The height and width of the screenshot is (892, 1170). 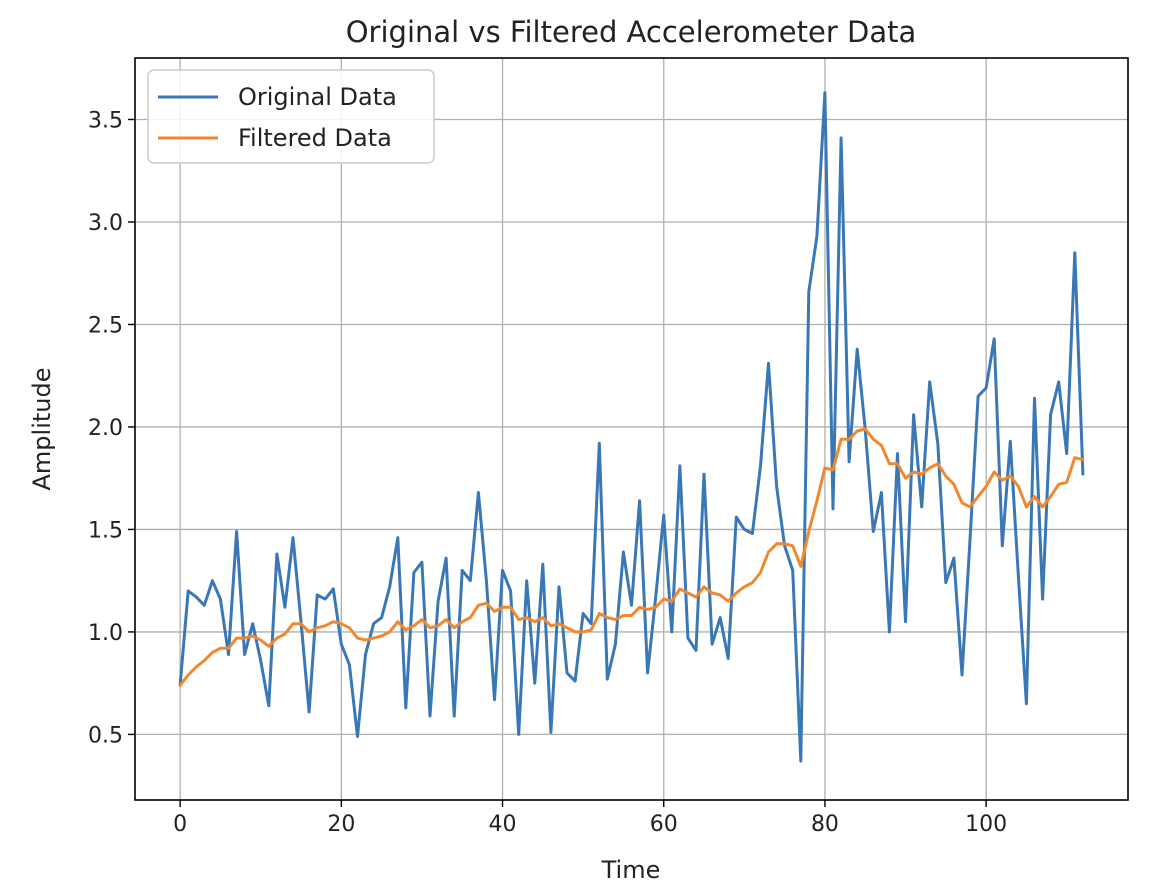 I want to click on x-axis-label: Time, so click(x=631, y=870).